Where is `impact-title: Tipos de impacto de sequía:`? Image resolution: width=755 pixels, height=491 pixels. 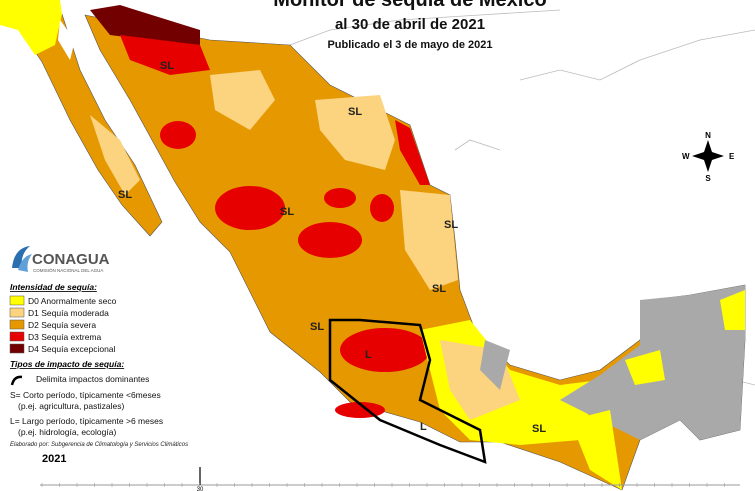
impact-title: Tipos de impacto de sequía: is located at coordinates (67, 364).